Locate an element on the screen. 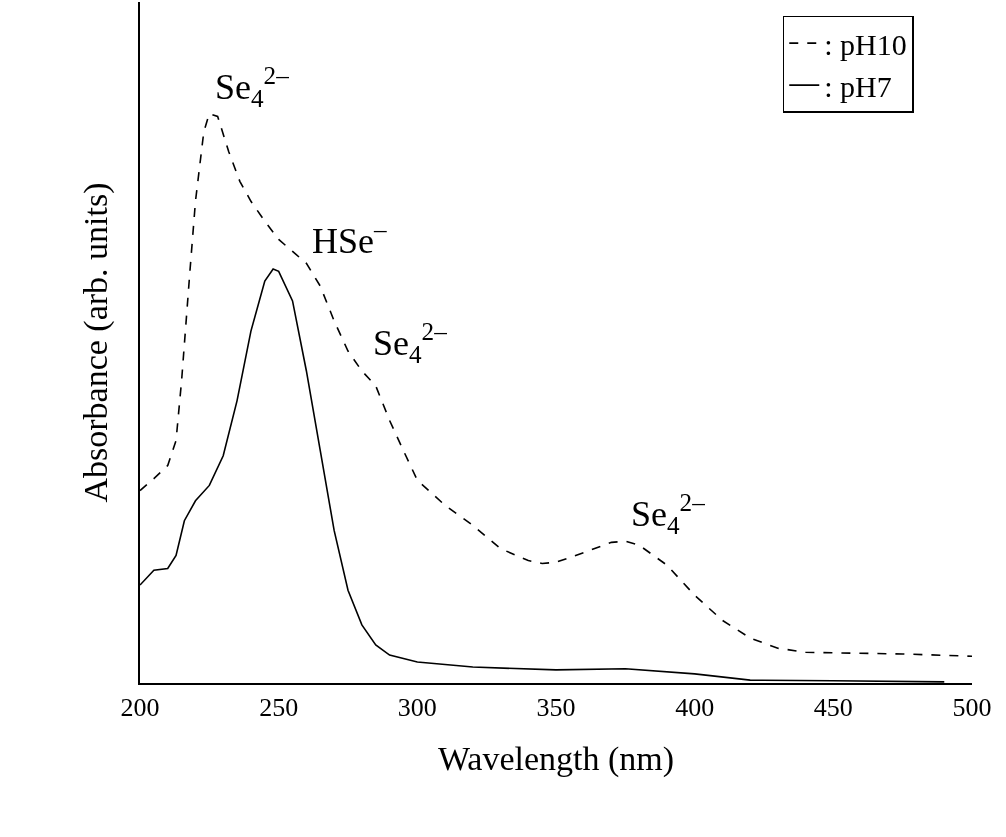  x-tick-label: 400 is located at coordinates (695, 707).